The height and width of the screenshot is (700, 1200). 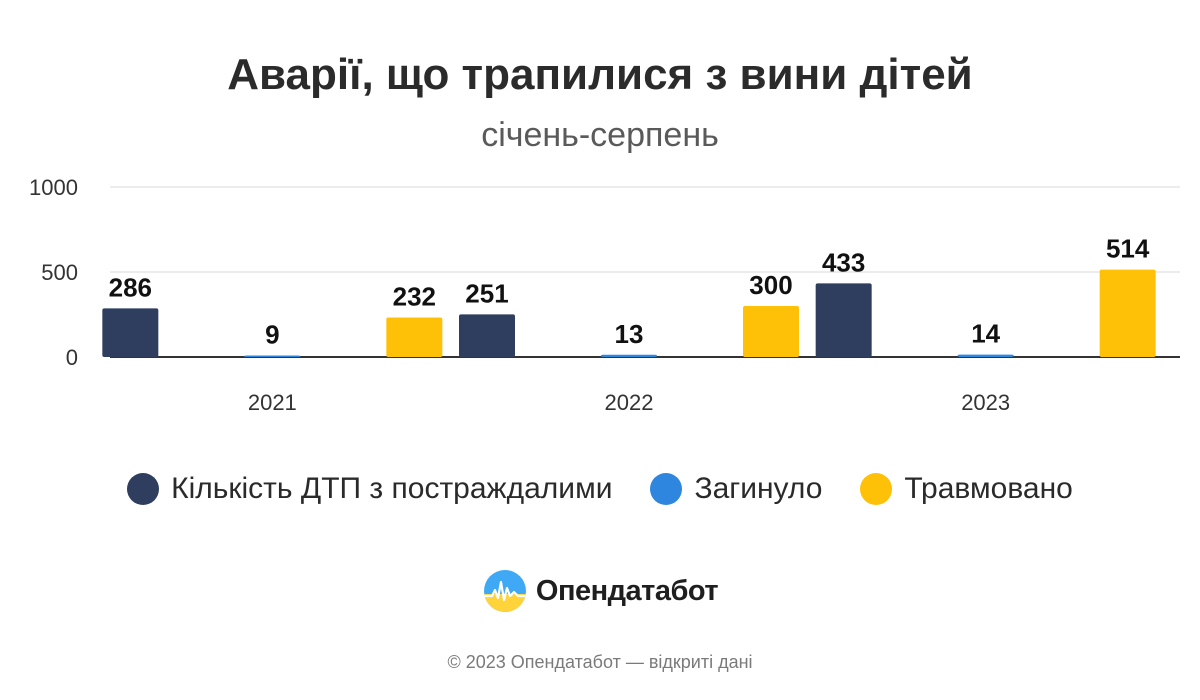 I want to click on footer-copyright: © 2023 Опендатабот — відкриті дані, so click(x=600, y=662).